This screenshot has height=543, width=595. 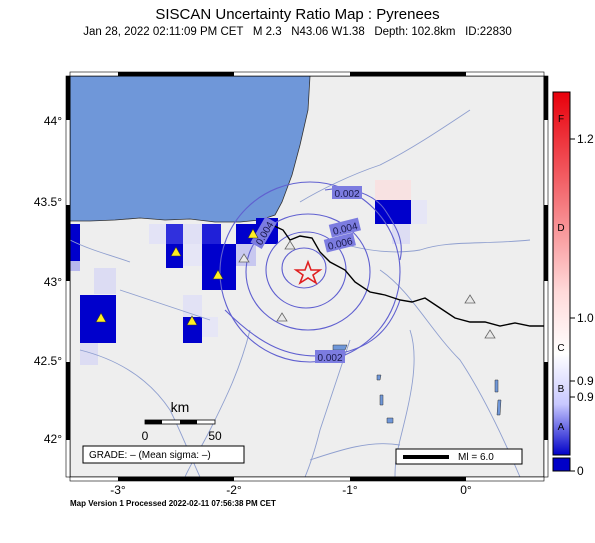 What do you see at coordinates (215, 436) in the screenshot?
I see `scale-label: 50` at bounding box center [215, 436].